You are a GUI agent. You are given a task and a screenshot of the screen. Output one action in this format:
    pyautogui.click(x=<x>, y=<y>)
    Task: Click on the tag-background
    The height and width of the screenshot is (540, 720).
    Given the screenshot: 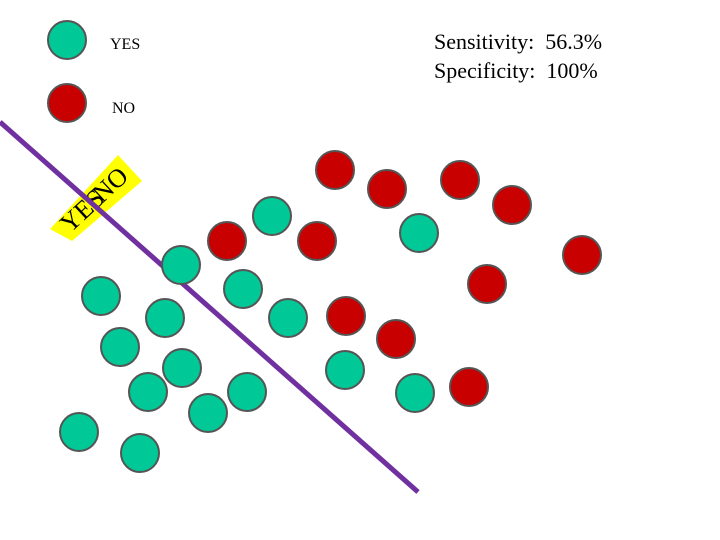 What is the action you would take?
    pyautogui.click(x=96, y=198)
    